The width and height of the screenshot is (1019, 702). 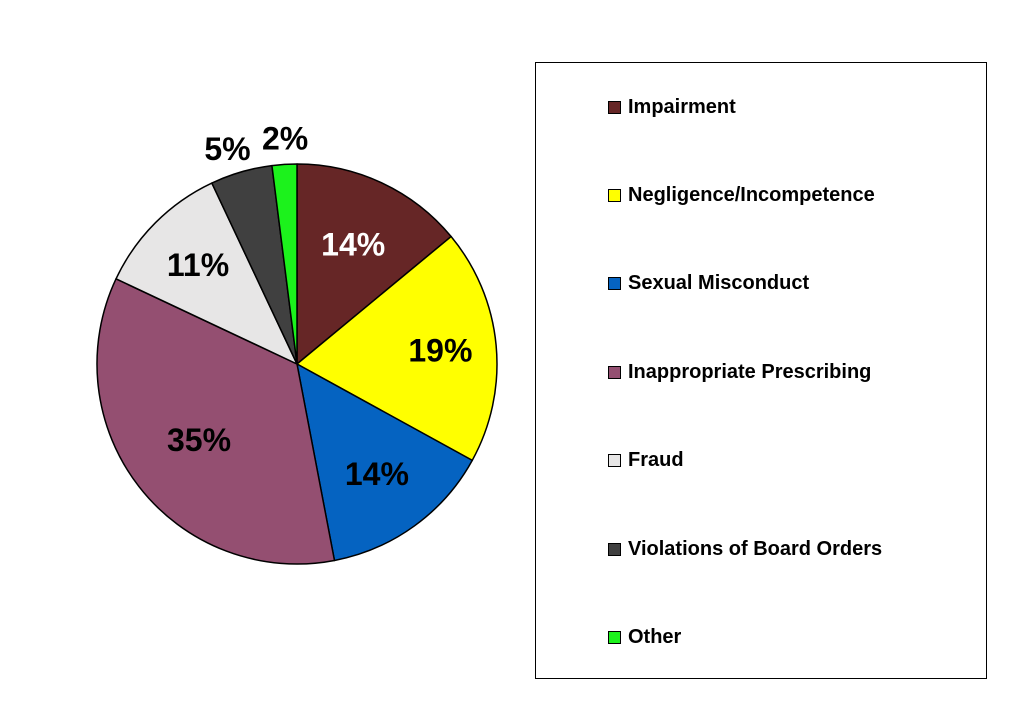 What do you see at coordinates (656, 459) in the screenshot?
I see `legend-label: Fraud` at bounding box center [656, 459].